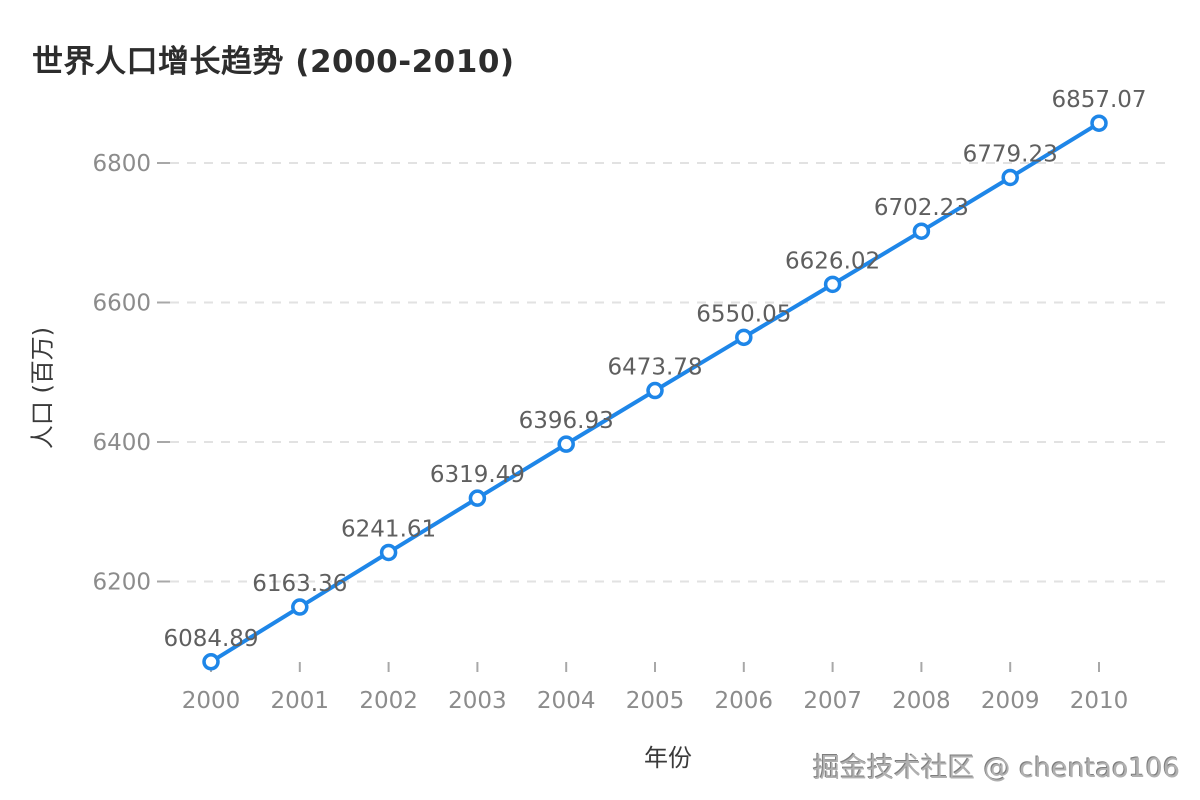  What do you see at coordinates (832, 701) in the screenshot?
I see `x-tick-label: 2007` at bounding box center [832, 701].